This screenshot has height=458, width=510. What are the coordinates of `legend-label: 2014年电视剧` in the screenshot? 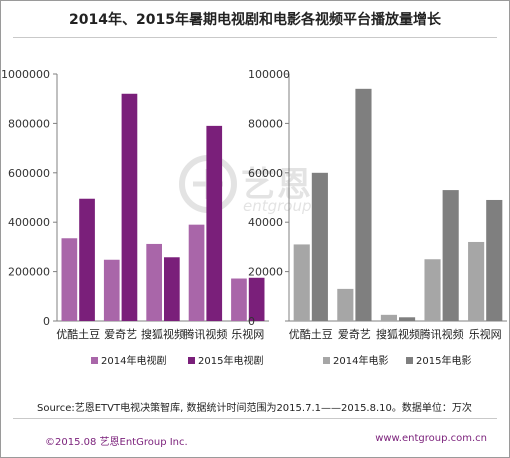 It's located at (133, 360).